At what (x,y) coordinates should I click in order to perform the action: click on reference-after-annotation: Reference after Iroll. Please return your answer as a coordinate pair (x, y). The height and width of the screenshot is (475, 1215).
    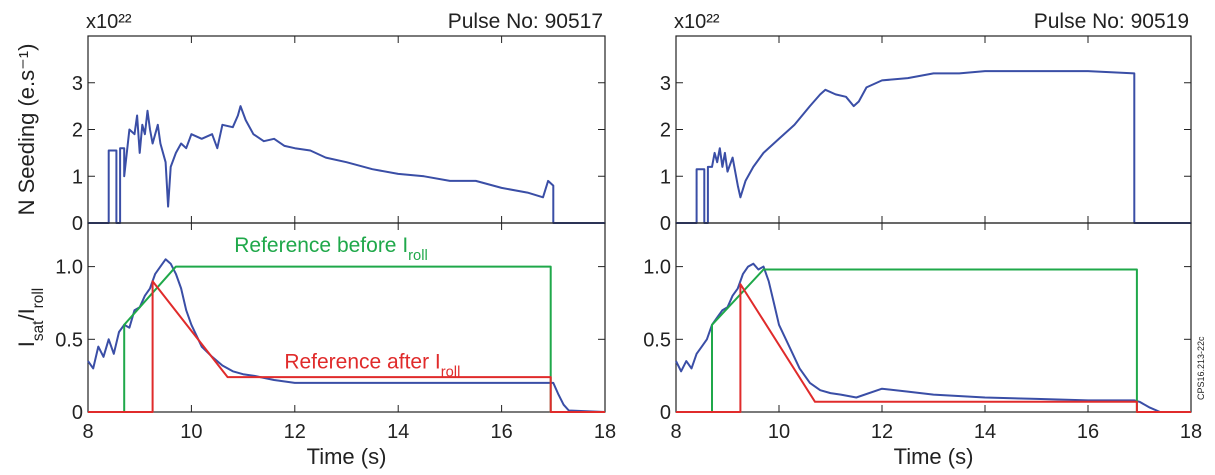
    Looking at the image, I should click on (372, 365).